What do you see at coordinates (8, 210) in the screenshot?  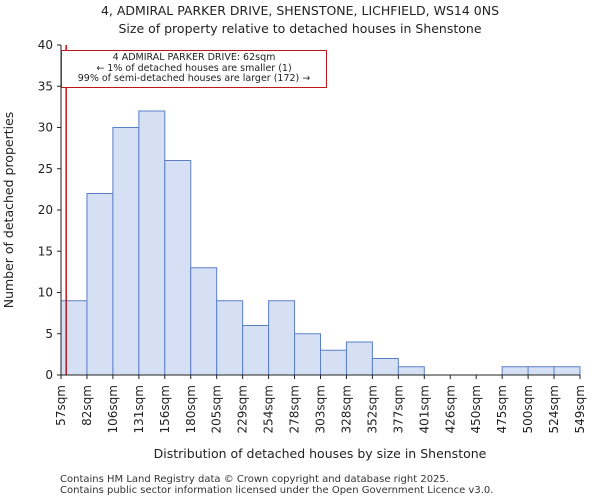 I see `y-axis-label: Number of detached properties` at bounding box center [8, 210].